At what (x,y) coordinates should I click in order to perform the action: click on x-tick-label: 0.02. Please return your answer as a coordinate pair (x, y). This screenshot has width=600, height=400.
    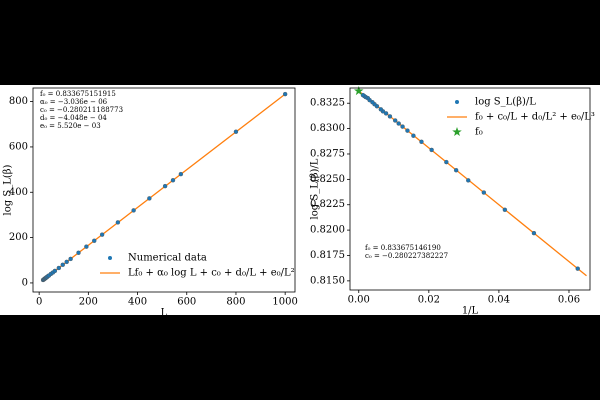
    Looking at the image, I should click on (429, 300).